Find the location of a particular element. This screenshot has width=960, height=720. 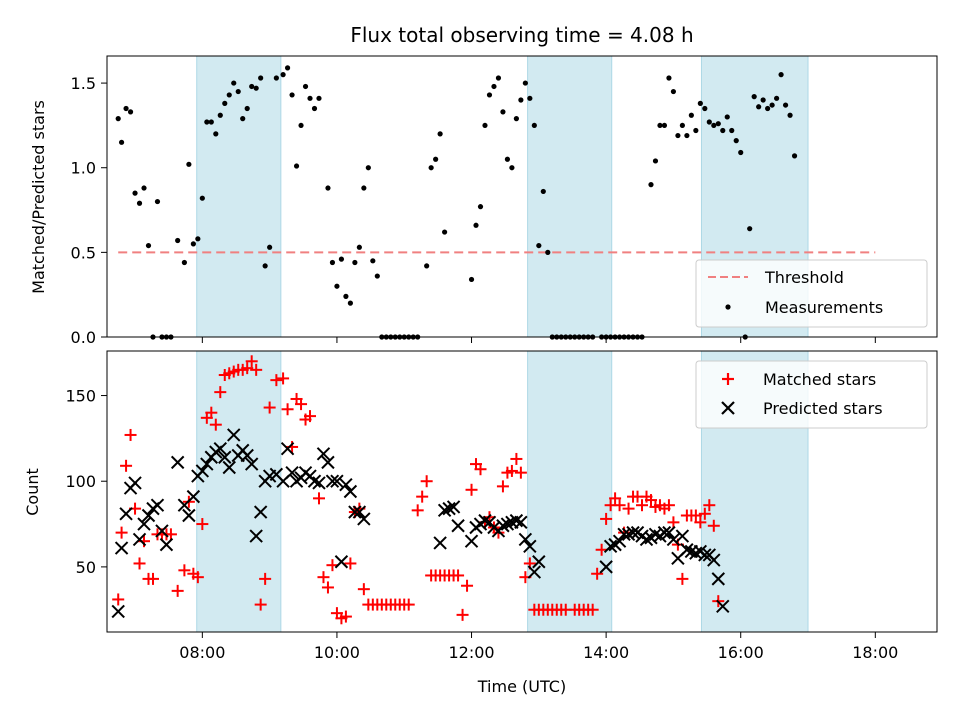

x-tick-label: 08:00 is located at coordinates (202, 652).